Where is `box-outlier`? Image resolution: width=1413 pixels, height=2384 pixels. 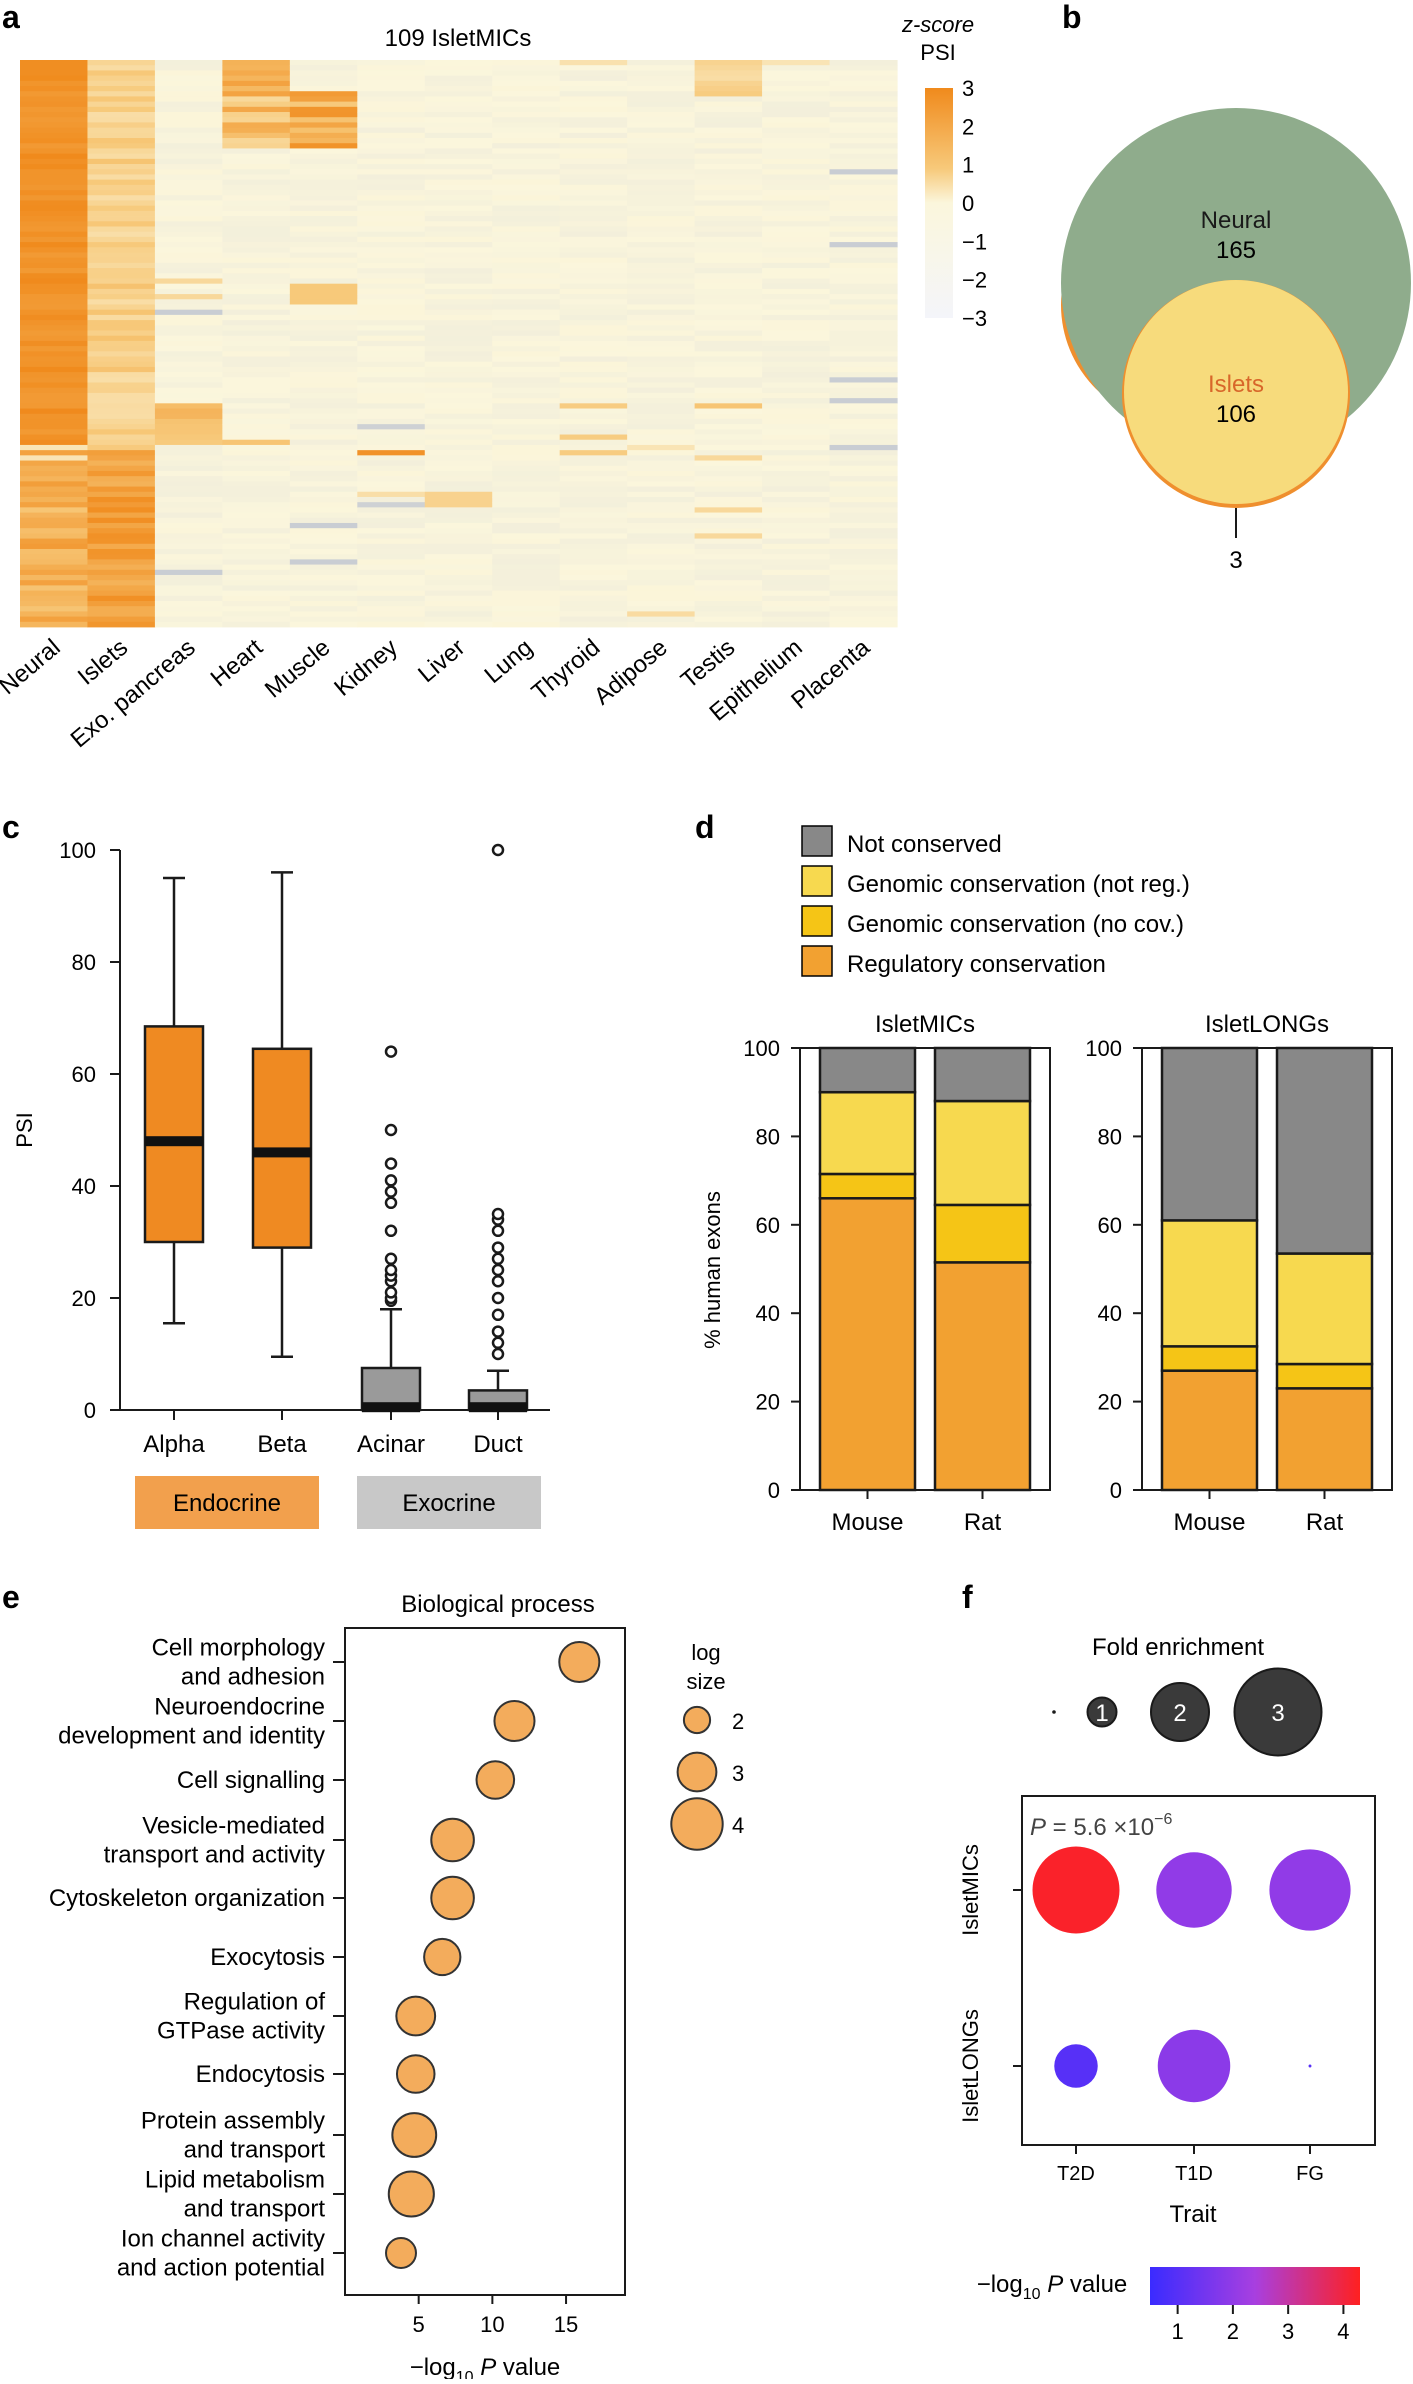
box-outlier is located at coordinates (498, 1259).